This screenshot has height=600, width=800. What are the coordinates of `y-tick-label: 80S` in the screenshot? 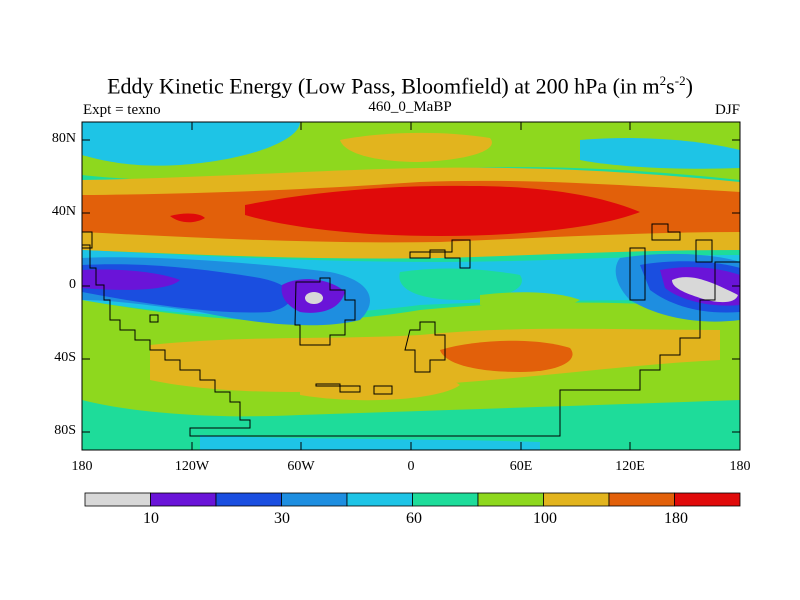 It's located at (65, 430).